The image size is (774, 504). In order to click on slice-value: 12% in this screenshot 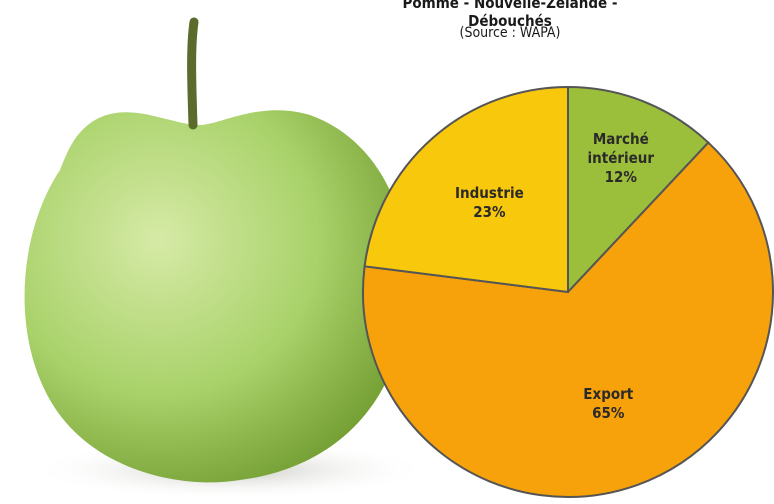, I will do `click(620, 177)`.